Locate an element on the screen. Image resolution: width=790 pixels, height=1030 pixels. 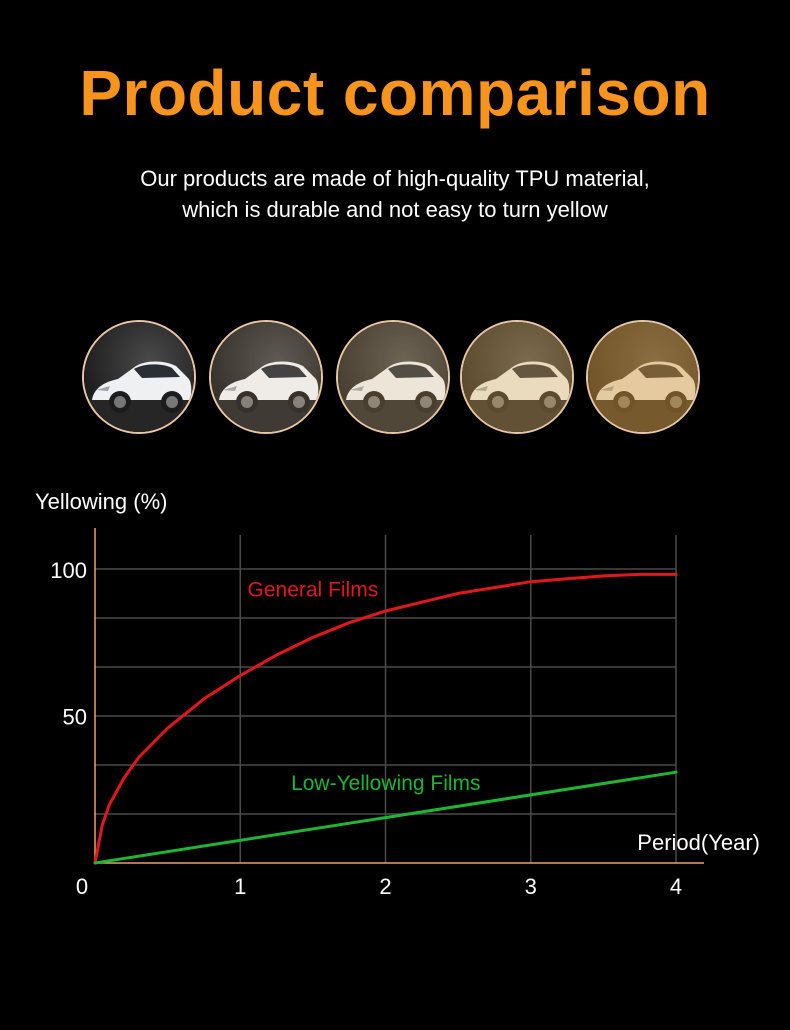
car-photo-yellow-image is located at coordinates (517, 377).